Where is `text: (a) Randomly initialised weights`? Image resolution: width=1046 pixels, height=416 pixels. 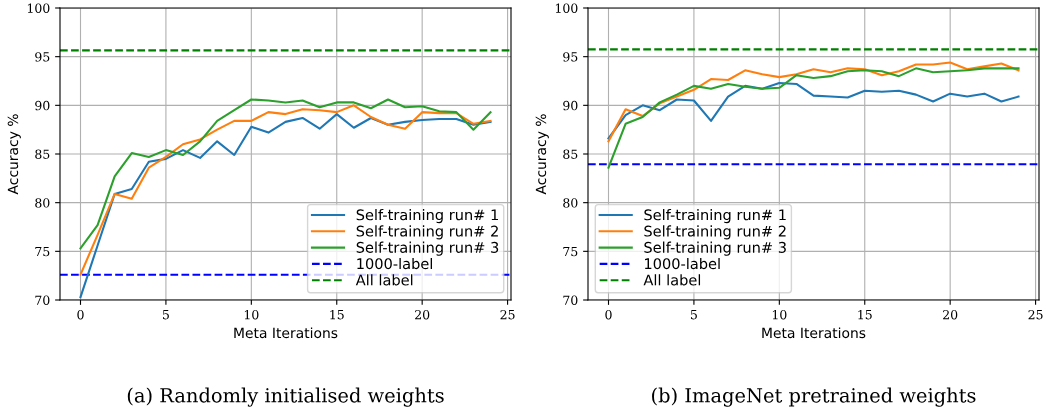
text: (a) Randomly initialised weights is located at coordinates (285, 397).